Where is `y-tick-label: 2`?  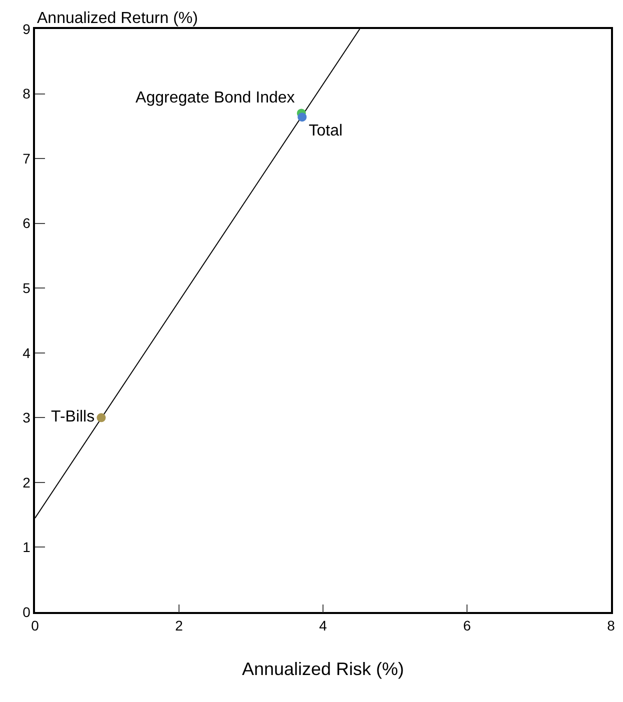 y-tick-label: 2 is located at coordinates (26, 482).